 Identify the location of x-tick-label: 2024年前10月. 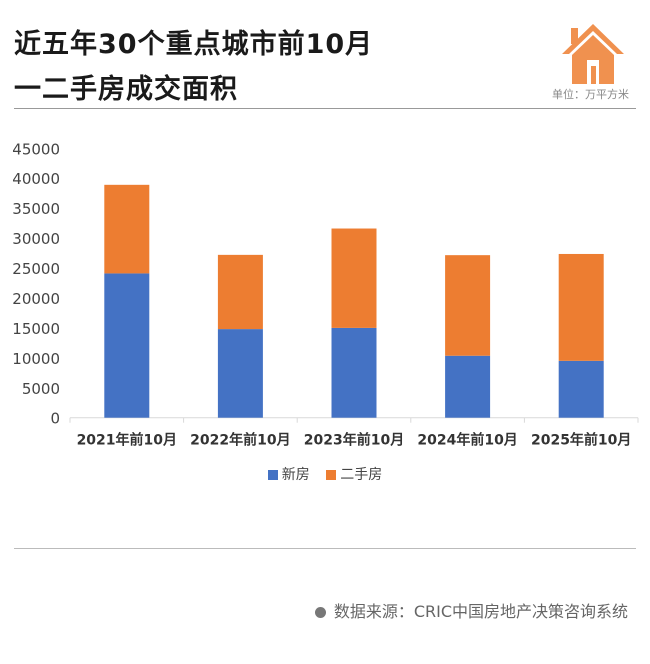
(467, 440).